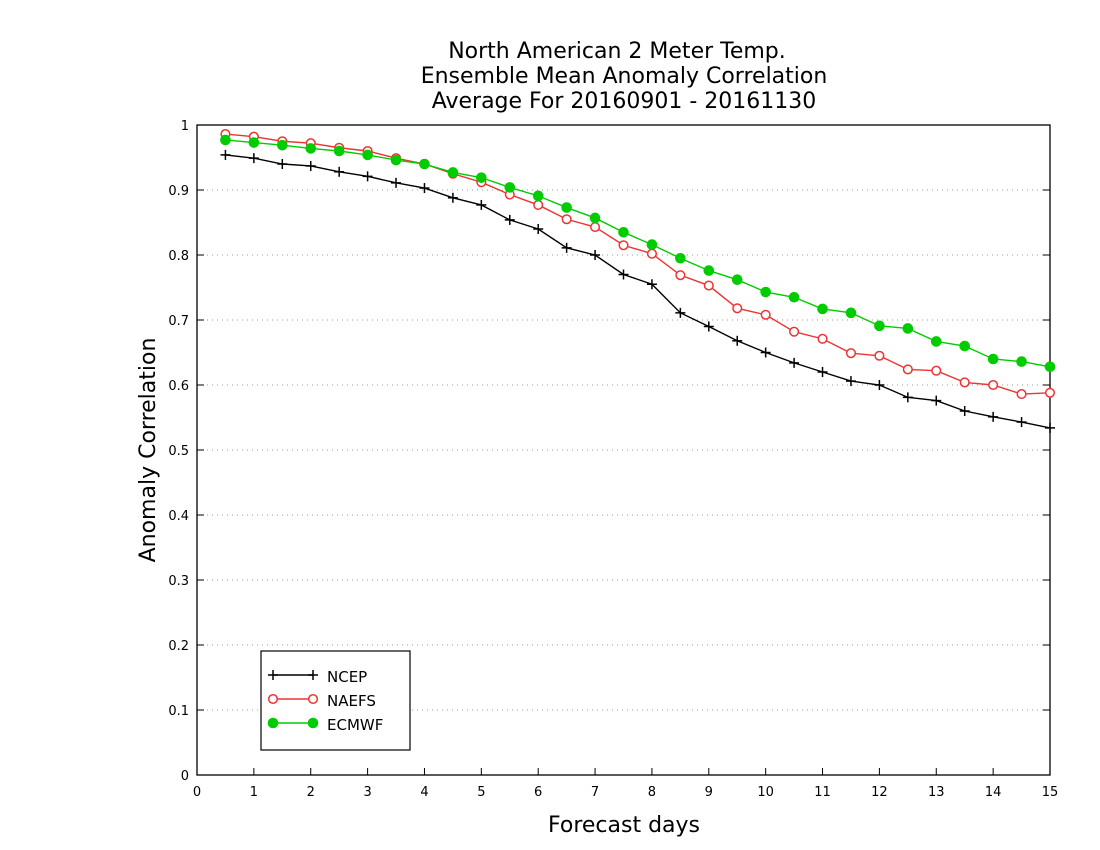 Image resolution: width=1100 pixels, height=850 pixels. Describe the element at coordinates (538, 792) in the screenshot. I see `x-tick-label: 6` at that location.